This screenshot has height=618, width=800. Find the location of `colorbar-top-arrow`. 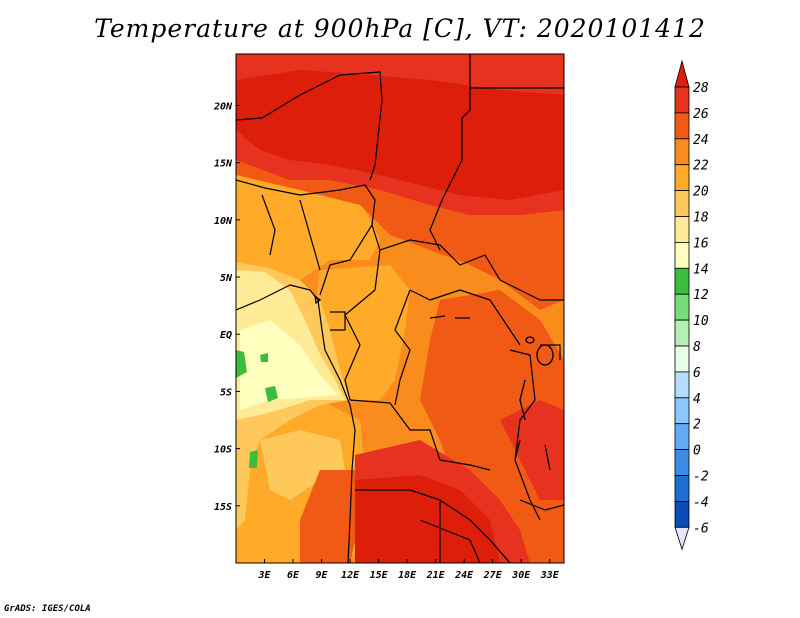

colorbar-top-arrow is located at coordinates (682, 73).